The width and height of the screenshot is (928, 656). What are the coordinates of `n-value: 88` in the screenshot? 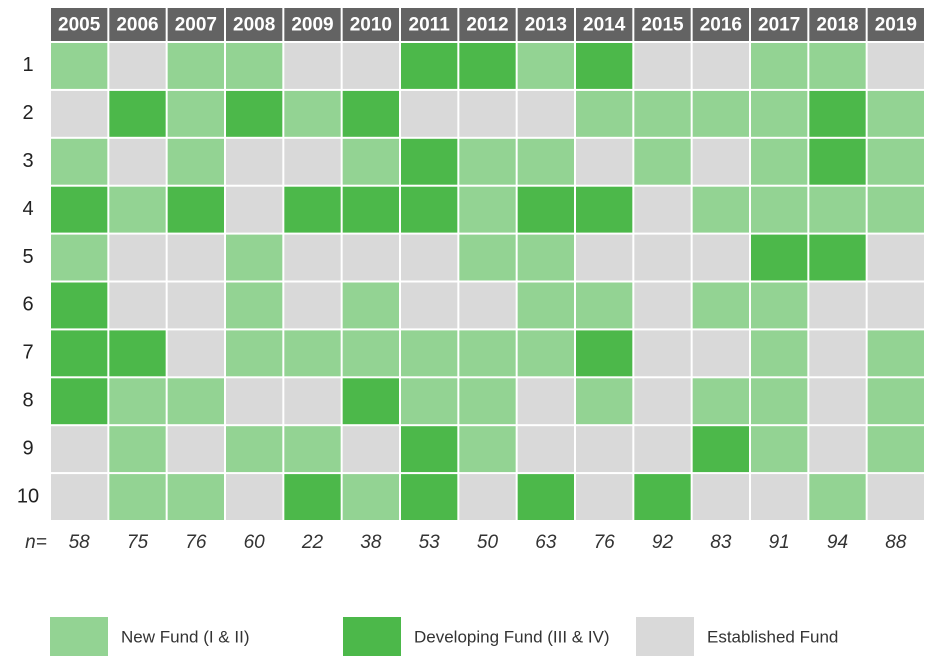 It's located at (896, 542).